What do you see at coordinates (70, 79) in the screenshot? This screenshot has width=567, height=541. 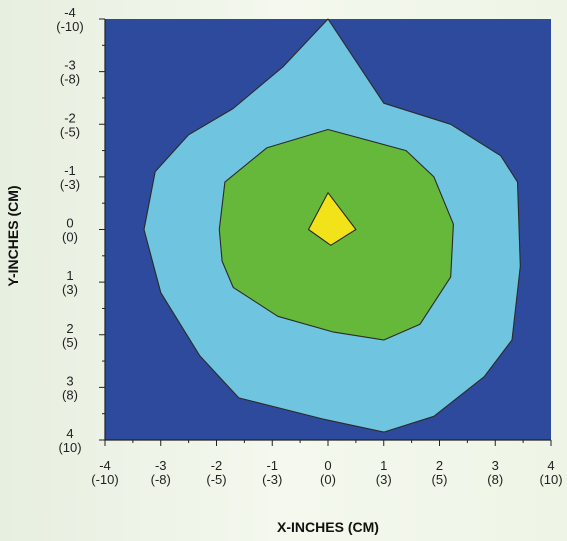 I see `y-tick-sublabel: (-8)` at bounding box center [70, 79].